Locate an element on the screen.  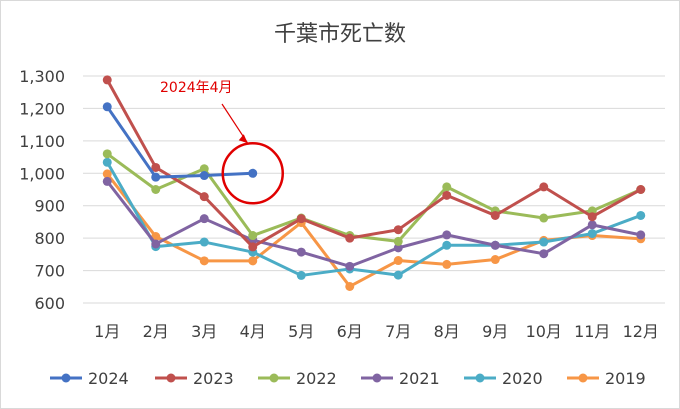
series-line is located at coordinates (179, 142).